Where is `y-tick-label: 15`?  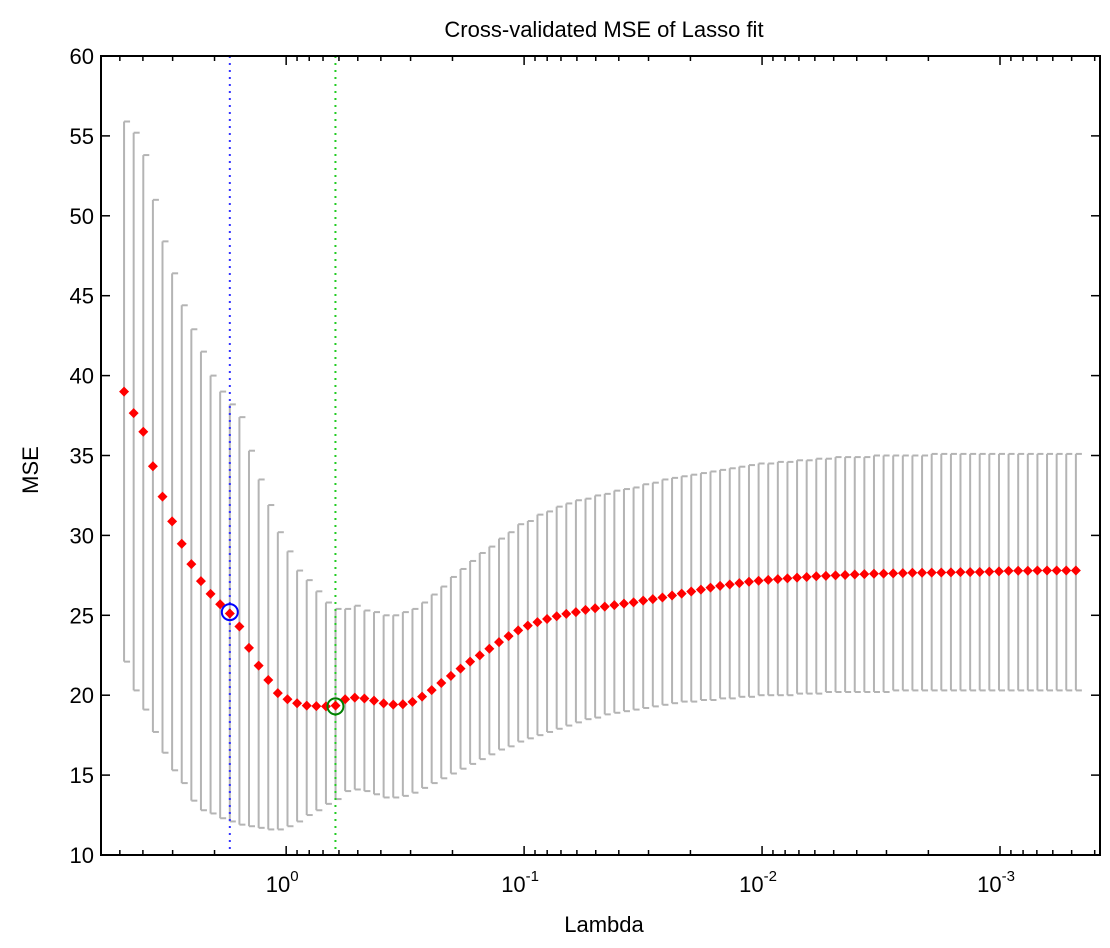 y-tick-label: 15 is located at coordinates (82, 775).